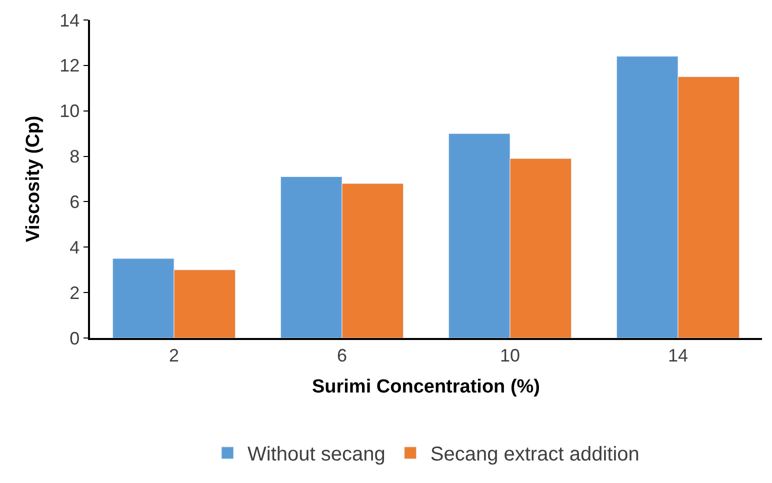 The height and width of the screenshot is (483, 772). What do you see at coordinates (75, 202) in the screenshot?
I see `y-tick-label: 6` at bounding box center [75, 202].